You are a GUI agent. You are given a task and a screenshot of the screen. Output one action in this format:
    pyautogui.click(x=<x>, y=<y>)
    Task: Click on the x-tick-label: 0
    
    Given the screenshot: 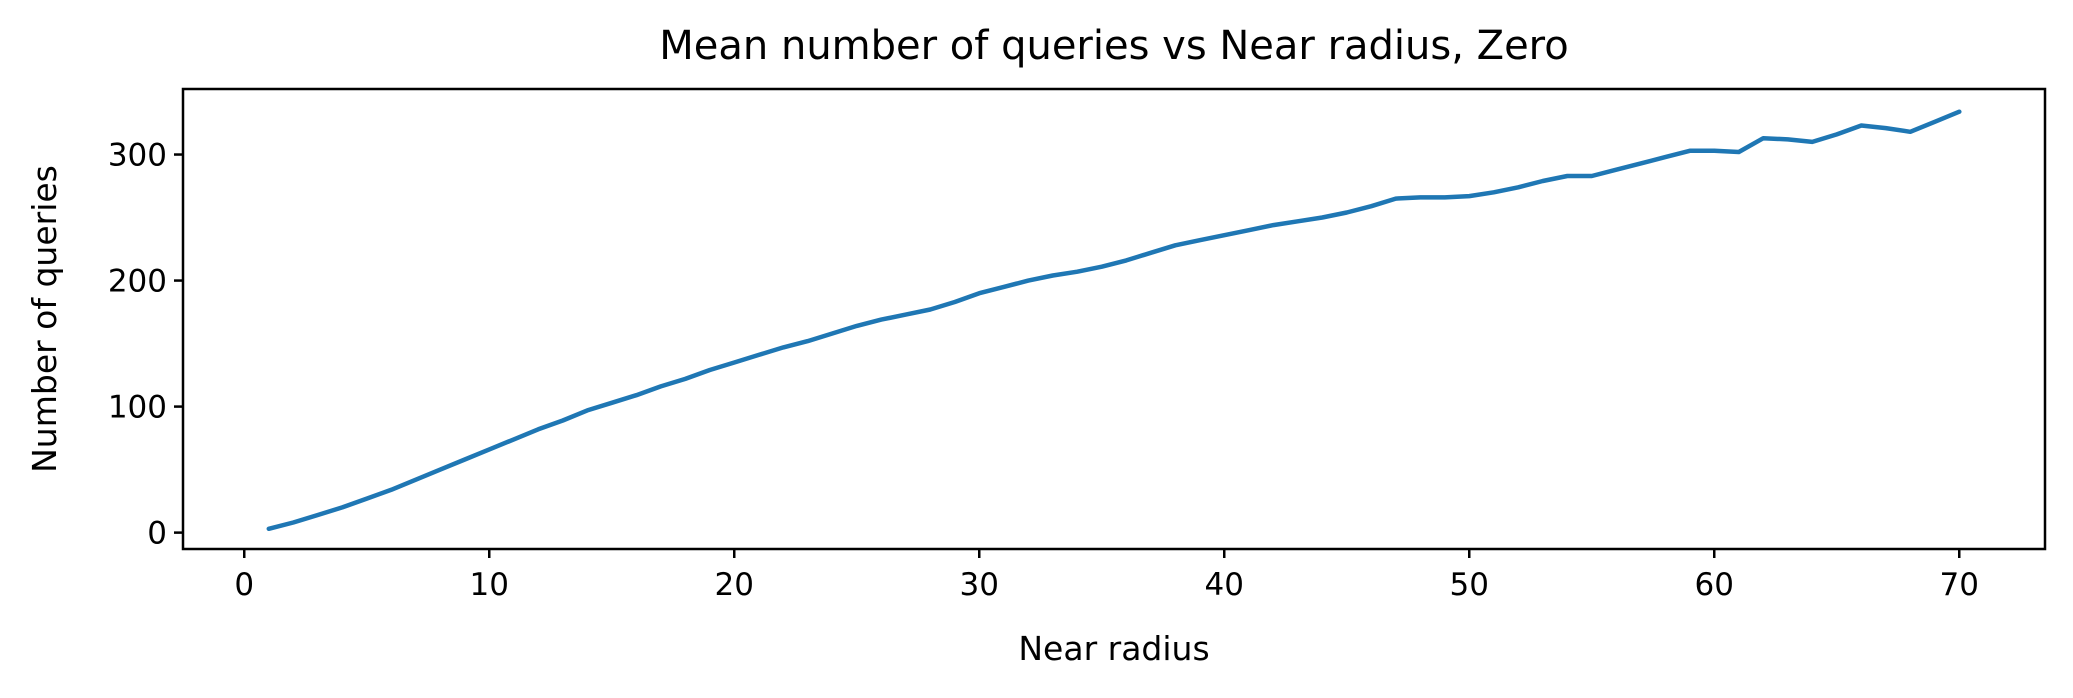 What is the action you would take?
    pyautogui.click(x=244, y=585)
    